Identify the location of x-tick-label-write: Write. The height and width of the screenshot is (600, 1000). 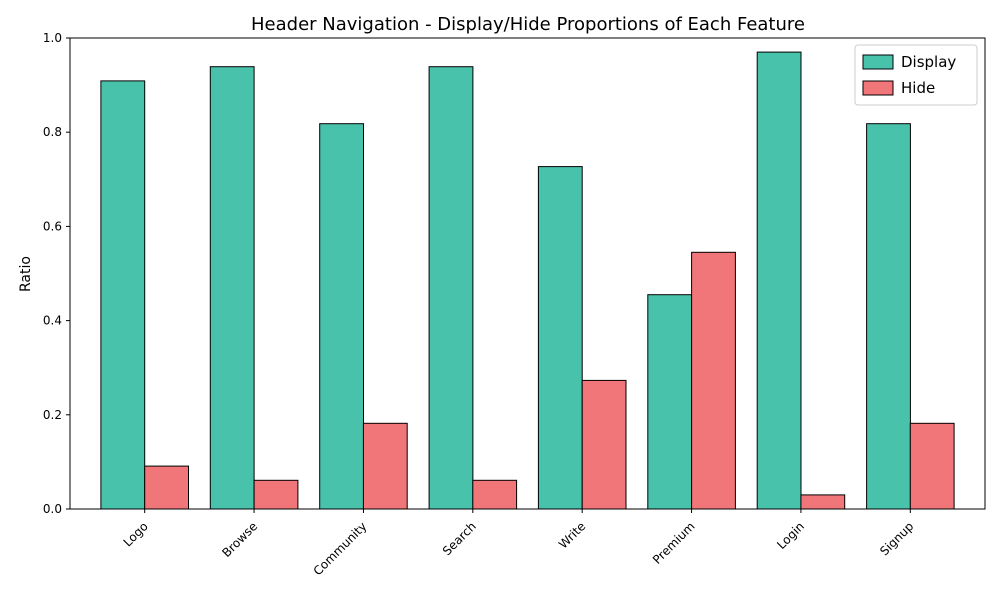
(572, 535).